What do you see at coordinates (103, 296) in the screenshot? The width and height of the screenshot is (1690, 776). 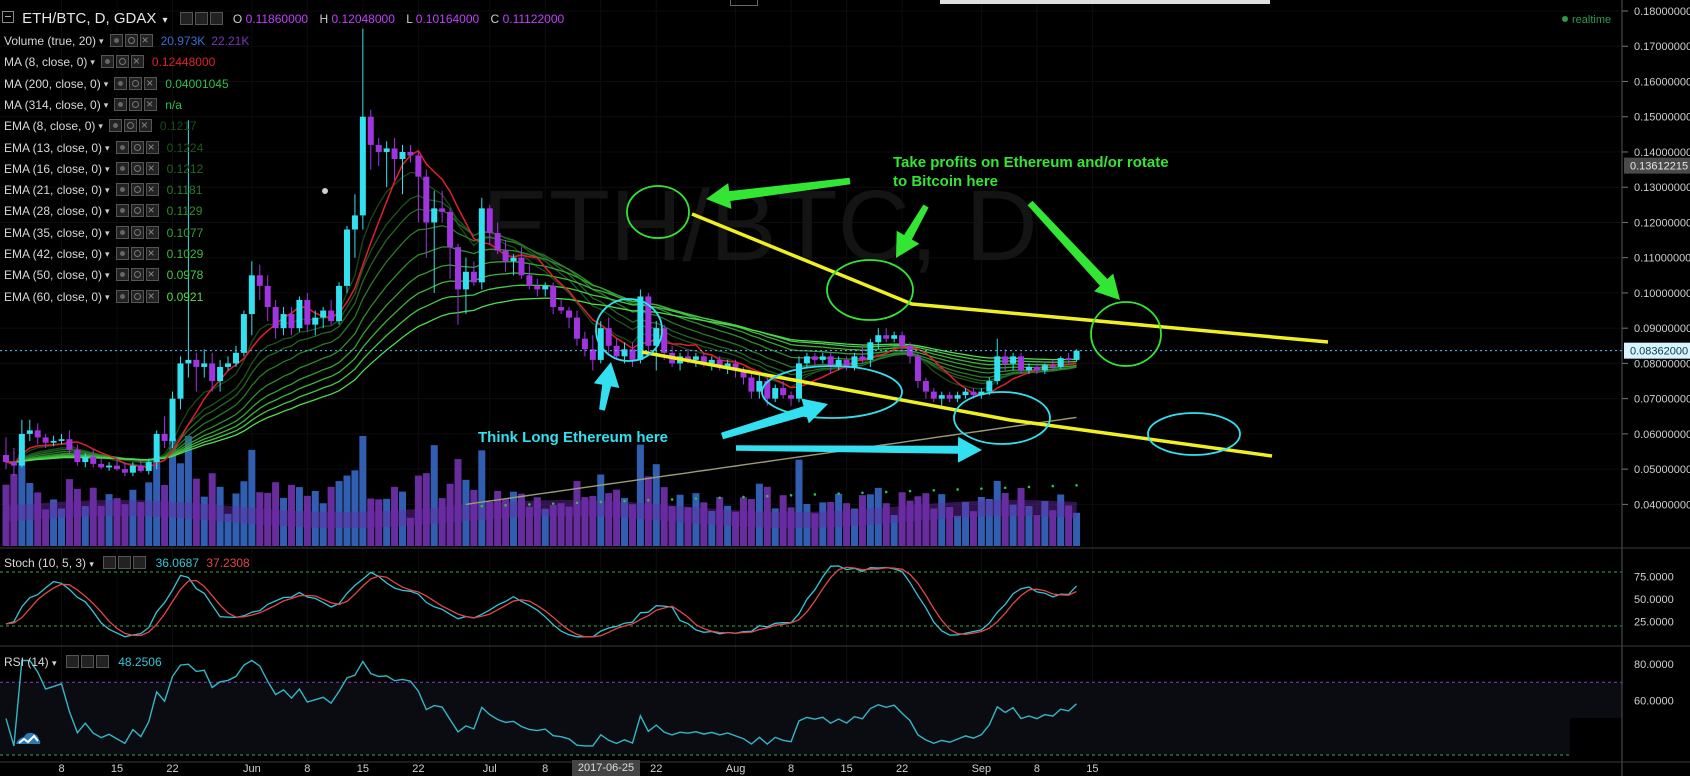 I see `indicator-legend-row: EMA (60, close, 0)▾ 0.0921` at bounding box center [103, 296].